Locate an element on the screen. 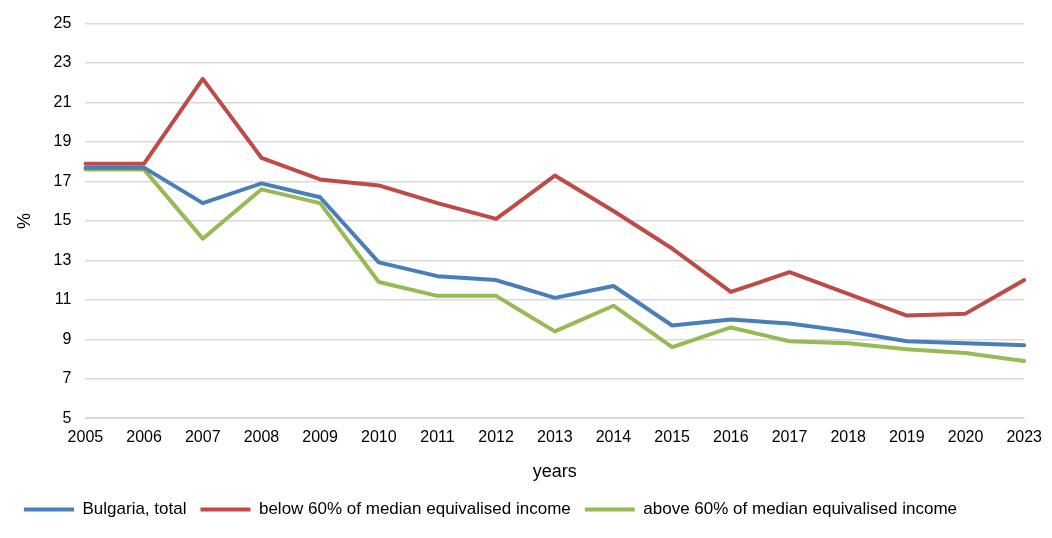  y-tick-label: 25 is located at coordinates (62, 23).